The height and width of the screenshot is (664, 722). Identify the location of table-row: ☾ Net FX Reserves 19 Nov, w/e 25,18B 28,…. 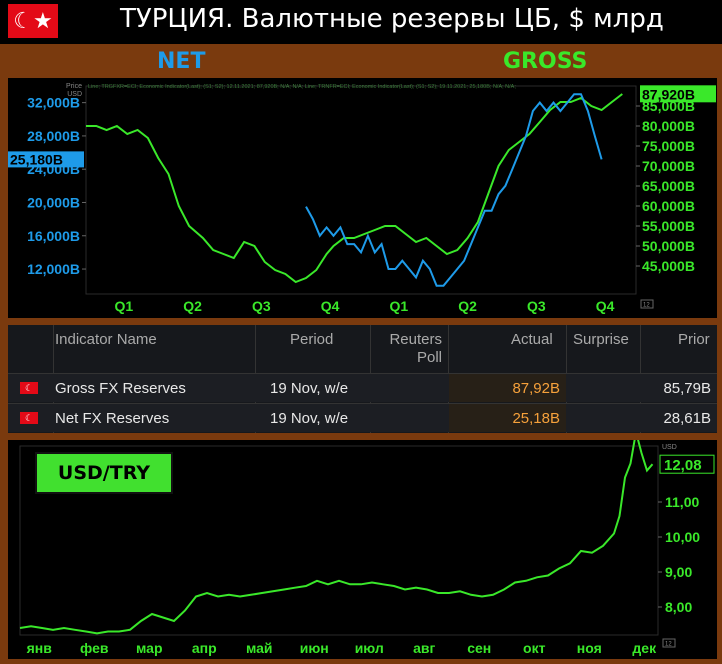
(362, 417).